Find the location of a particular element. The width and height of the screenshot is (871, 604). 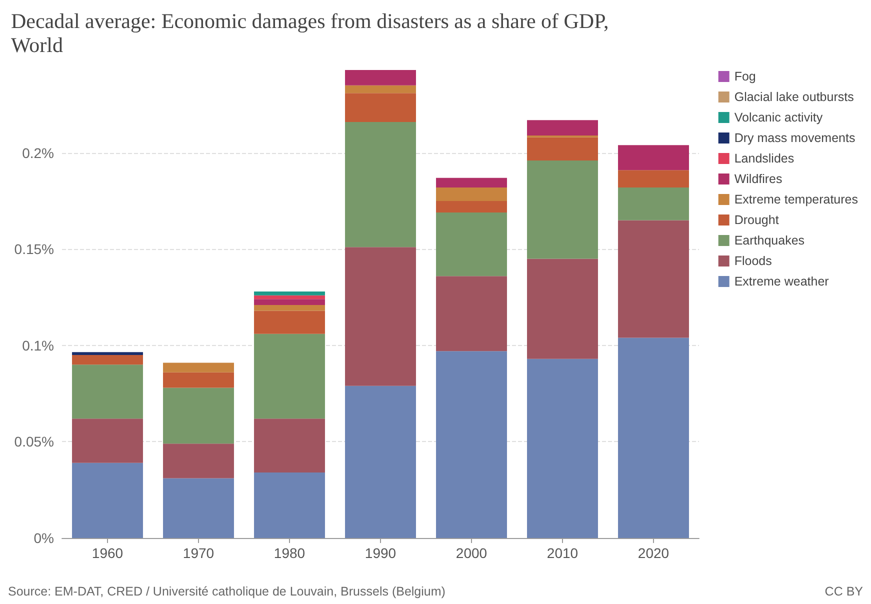

legend-label: Glacial lake outbursts is located at coordinates (794, 97).